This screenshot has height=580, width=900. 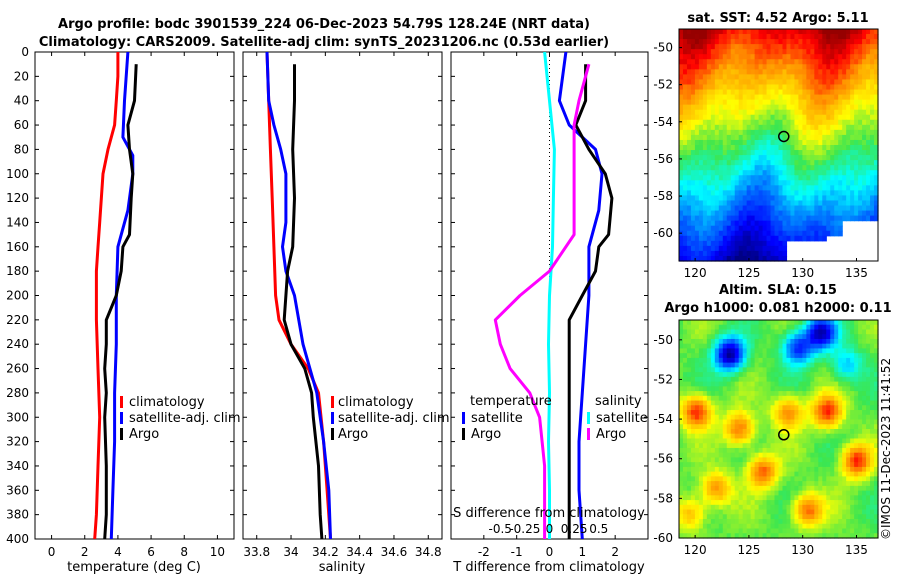 What do you see at coordinates (580, 295) in the screenshot?
I see `series-line-t-satellite` at bounding box center [580, 295].